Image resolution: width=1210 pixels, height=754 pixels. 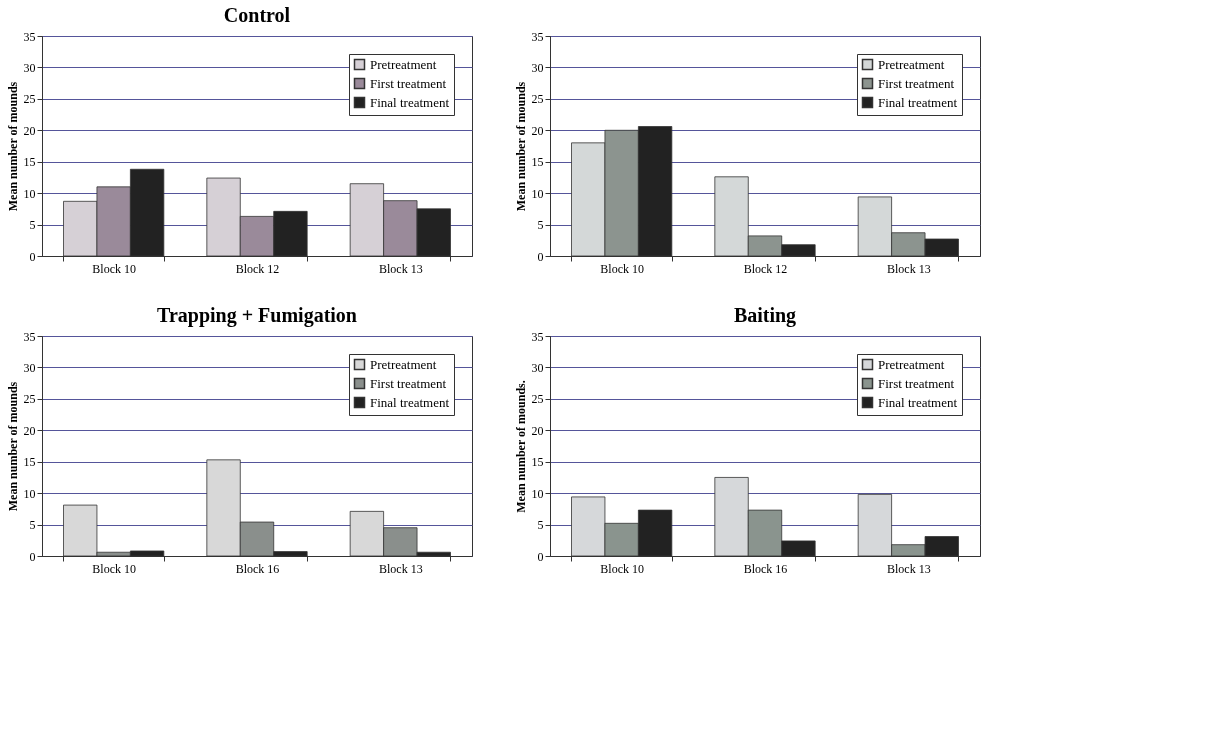 What do you see at coordinates (257, 315) in the screenshot?
I see `chart-title: Trapping + Fumigation` at bounding box center [257, 315].